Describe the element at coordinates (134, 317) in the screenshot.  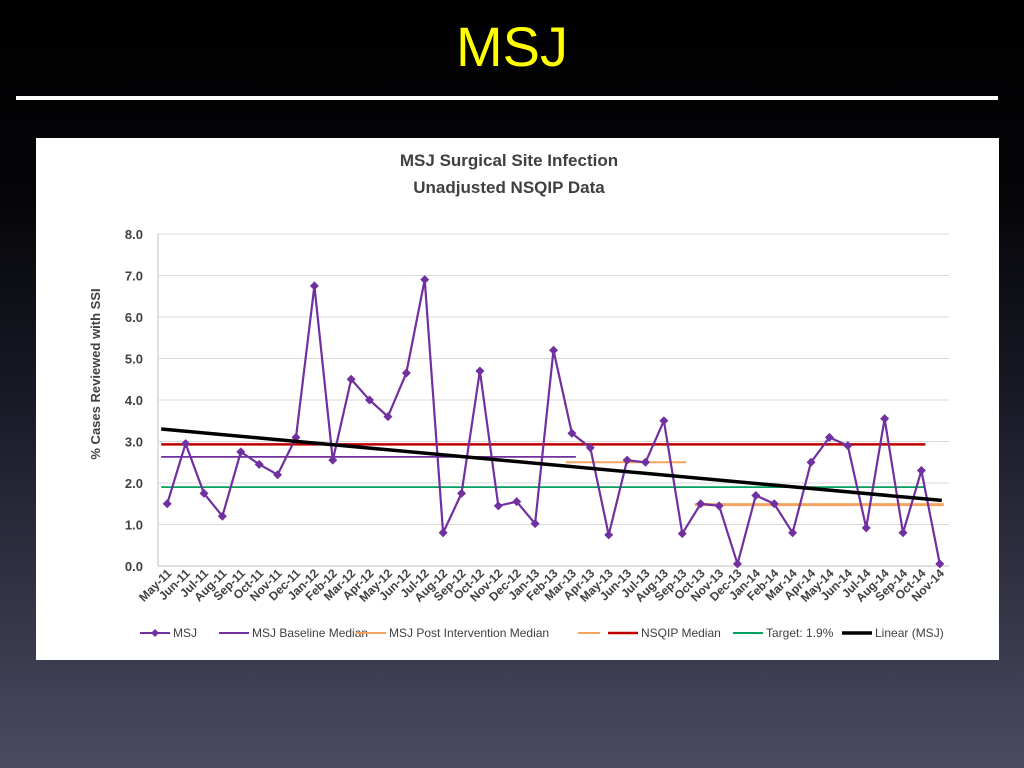
I see `y-tick-label: 6.0` at that location.